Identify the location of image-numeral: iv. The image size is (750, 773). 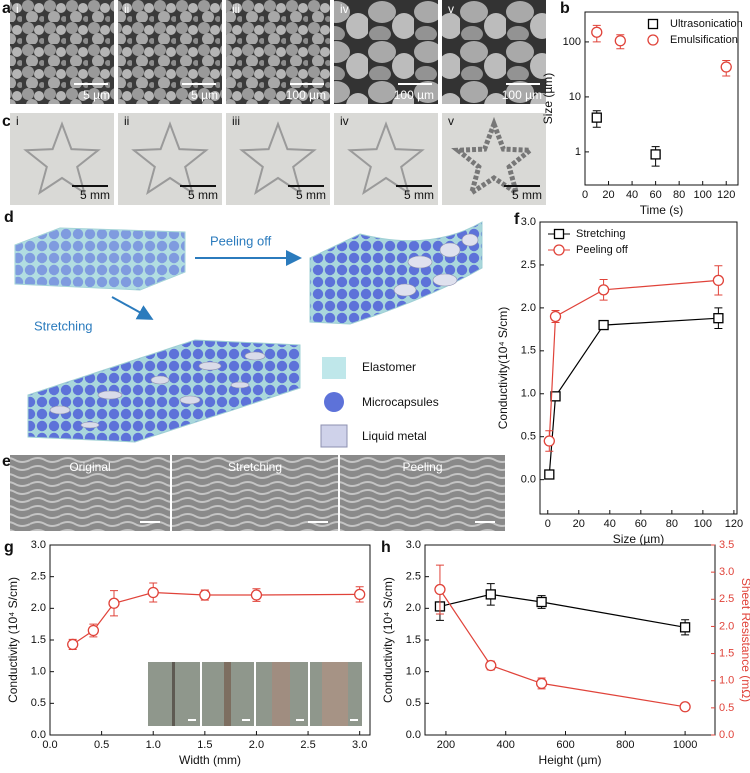
(344, 9).